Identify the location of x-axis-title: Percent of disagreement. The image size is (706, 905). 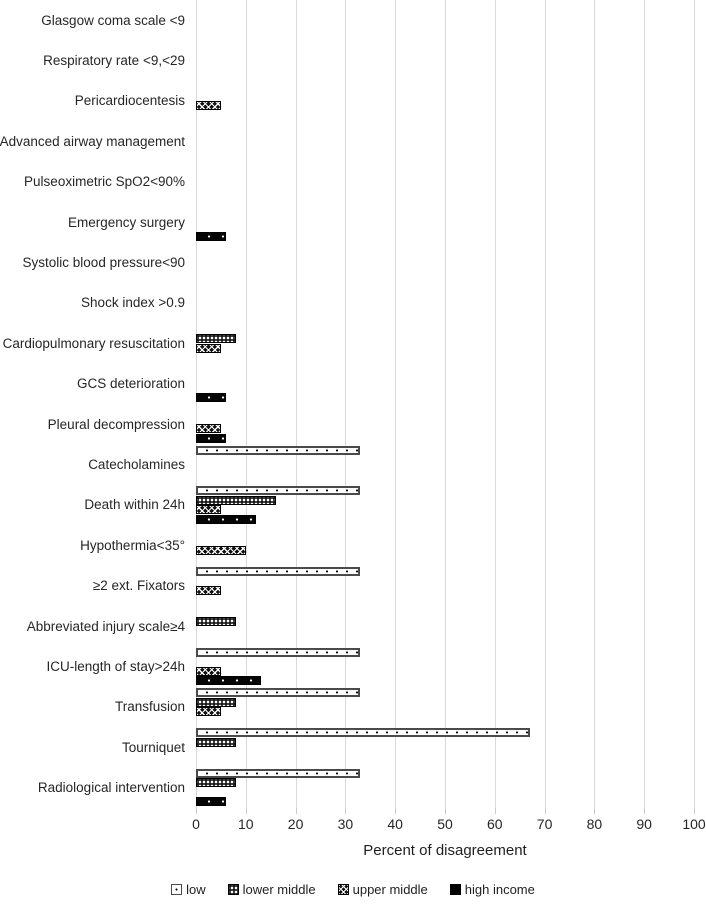
(445, 850).